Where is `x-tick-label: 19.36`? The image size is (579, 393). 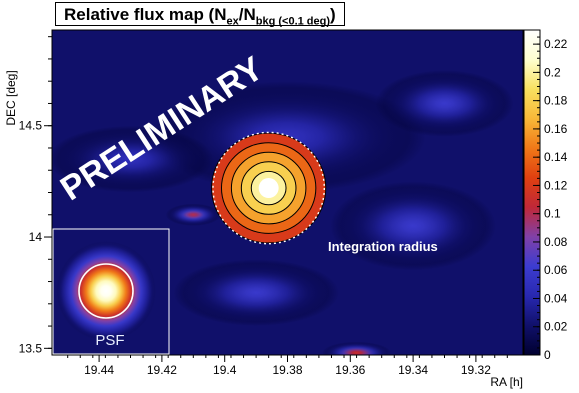 x-tick-label: 19.36 is located at coordinates (350, 370).